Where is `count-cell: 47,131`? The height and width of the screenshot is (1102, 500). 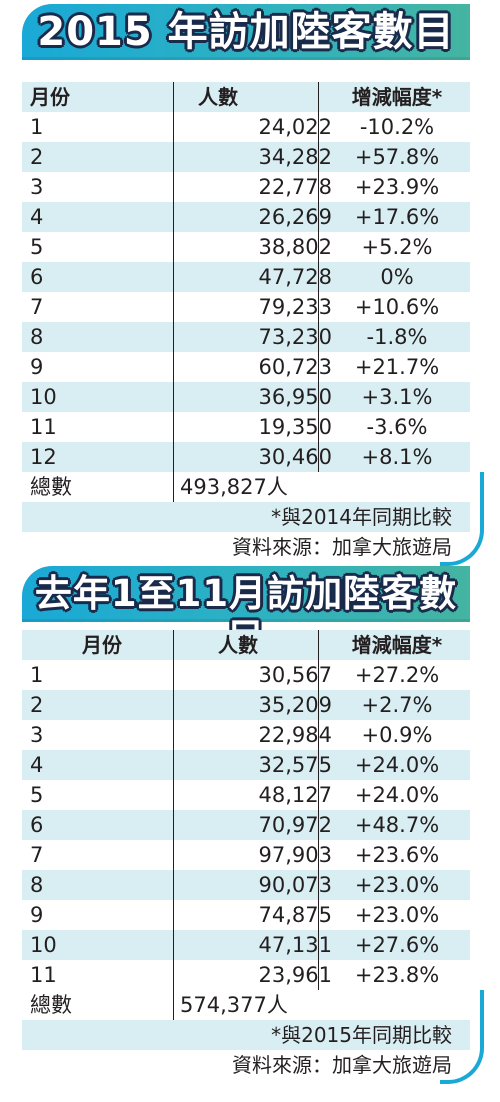
count-cell: 47,131 is located at coordinates (295, 945).